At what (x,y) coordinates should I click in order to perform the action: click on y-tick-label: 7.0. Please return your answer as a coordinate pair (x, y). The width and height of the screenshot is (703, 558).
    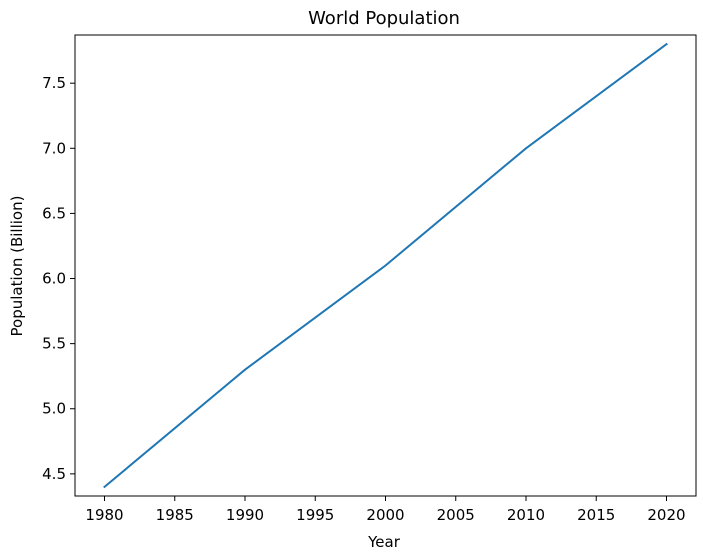
    Looking at the image, I should click on (54, 148).